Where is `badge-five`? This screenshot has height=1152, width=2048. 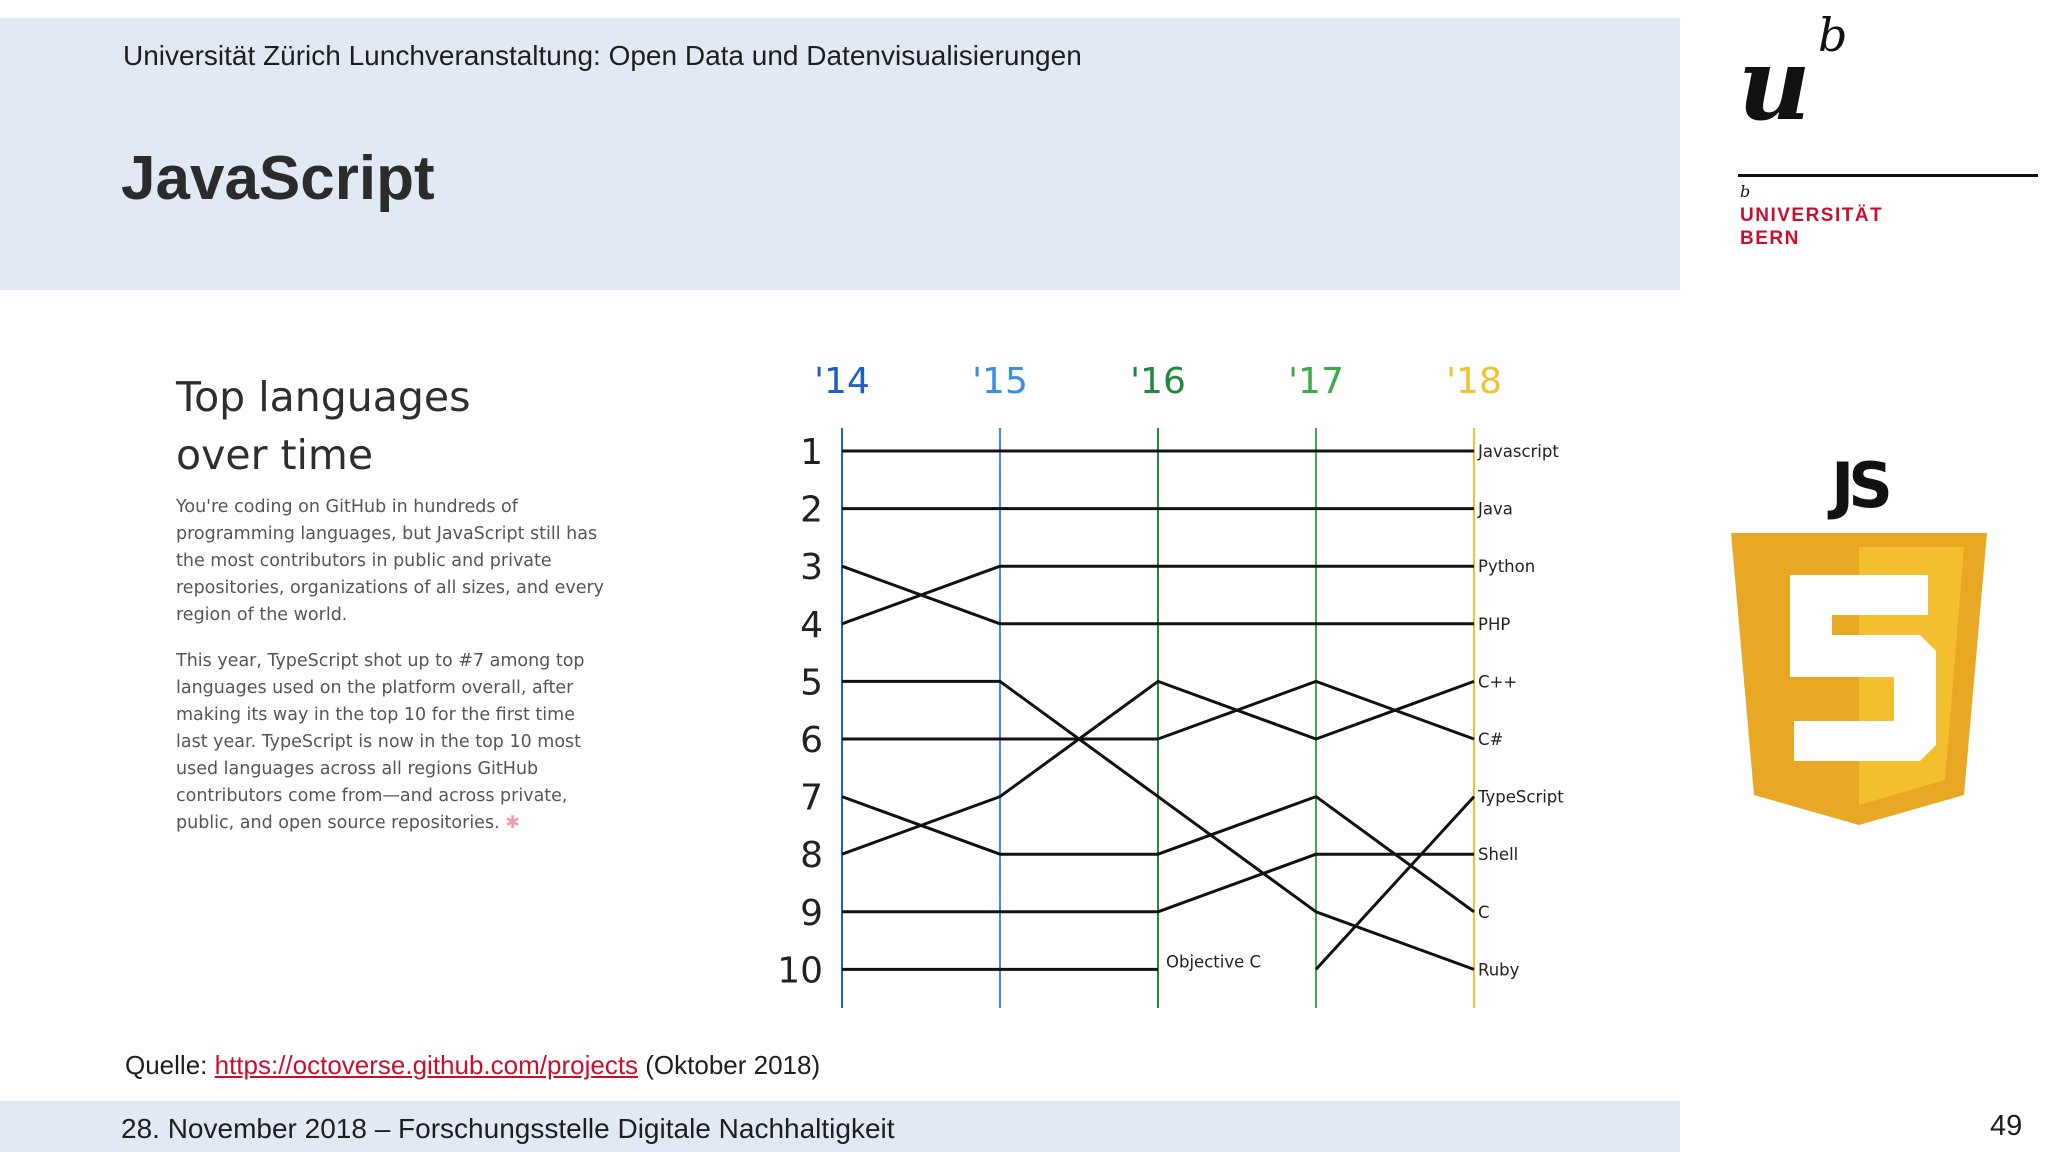 badge-five is located at coordinates (1863, 668).